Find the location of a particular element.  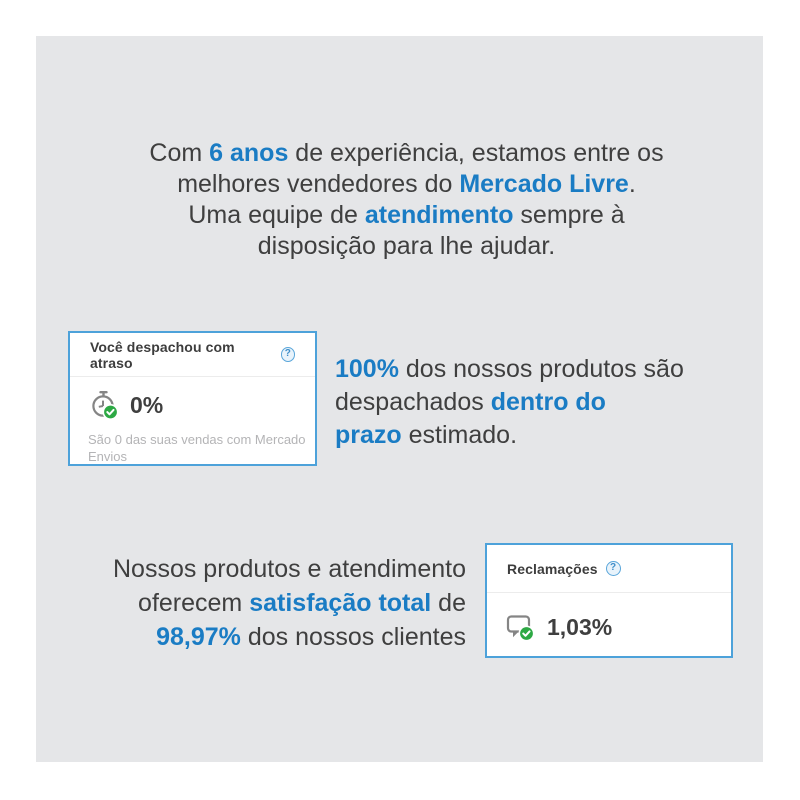

highlight-years: 6 anos is located at coordinates (249, 153).